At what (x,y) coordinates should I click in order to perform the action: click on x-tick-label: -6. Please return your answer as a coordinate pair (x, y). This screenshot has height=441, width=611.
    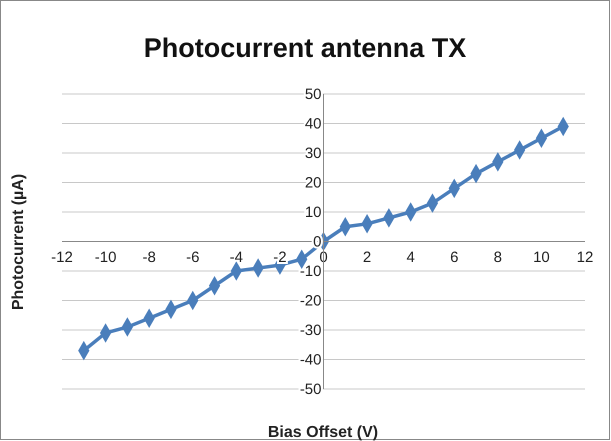
    Looking at the image, I should click on (193, 257).